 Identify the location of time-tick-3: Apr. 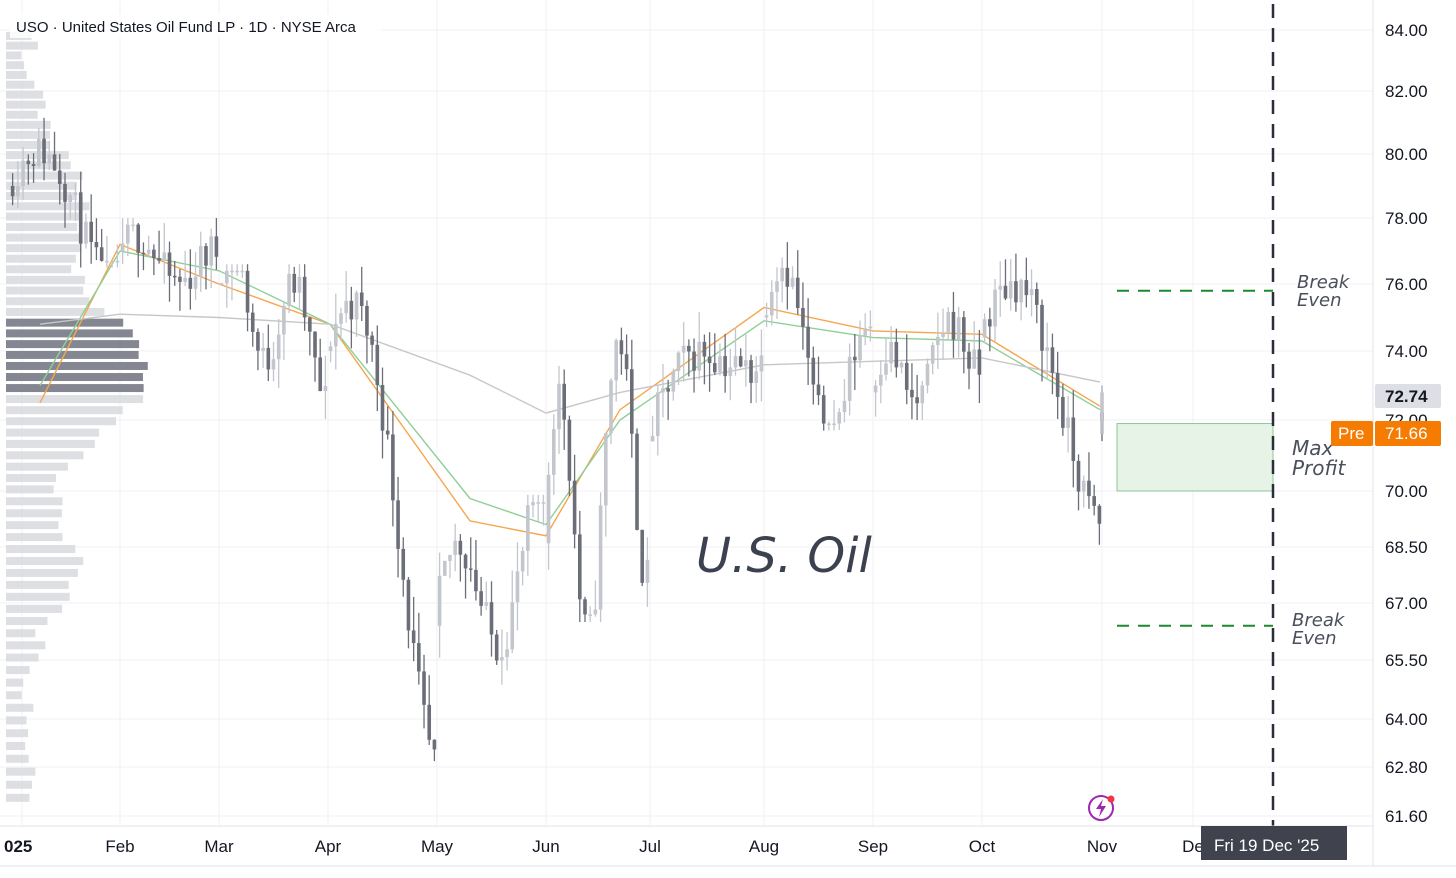
(328, 846).